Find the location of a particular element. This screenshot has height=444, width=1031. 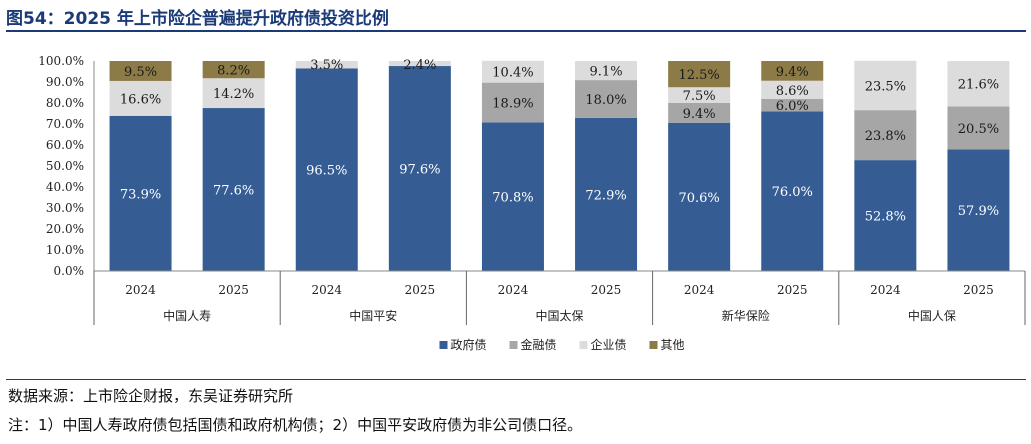

legend-label: 政府债 is located at coordinates (469, 344).